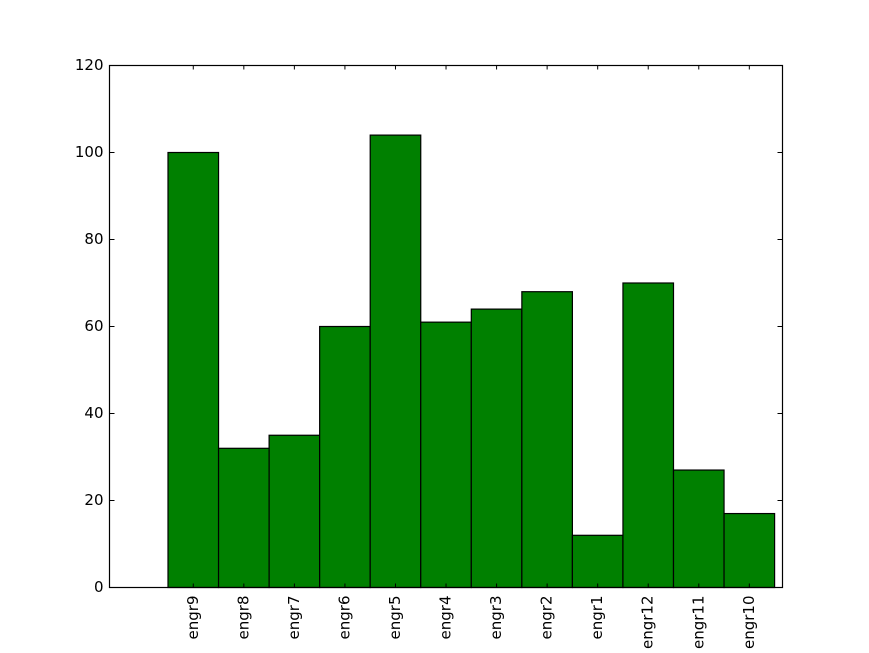 The image size is (869, 653). What do you see at coordinates (89, 65) in the screenshot?
I see `y-tick-label: 120` at bounding box center [89, 65].